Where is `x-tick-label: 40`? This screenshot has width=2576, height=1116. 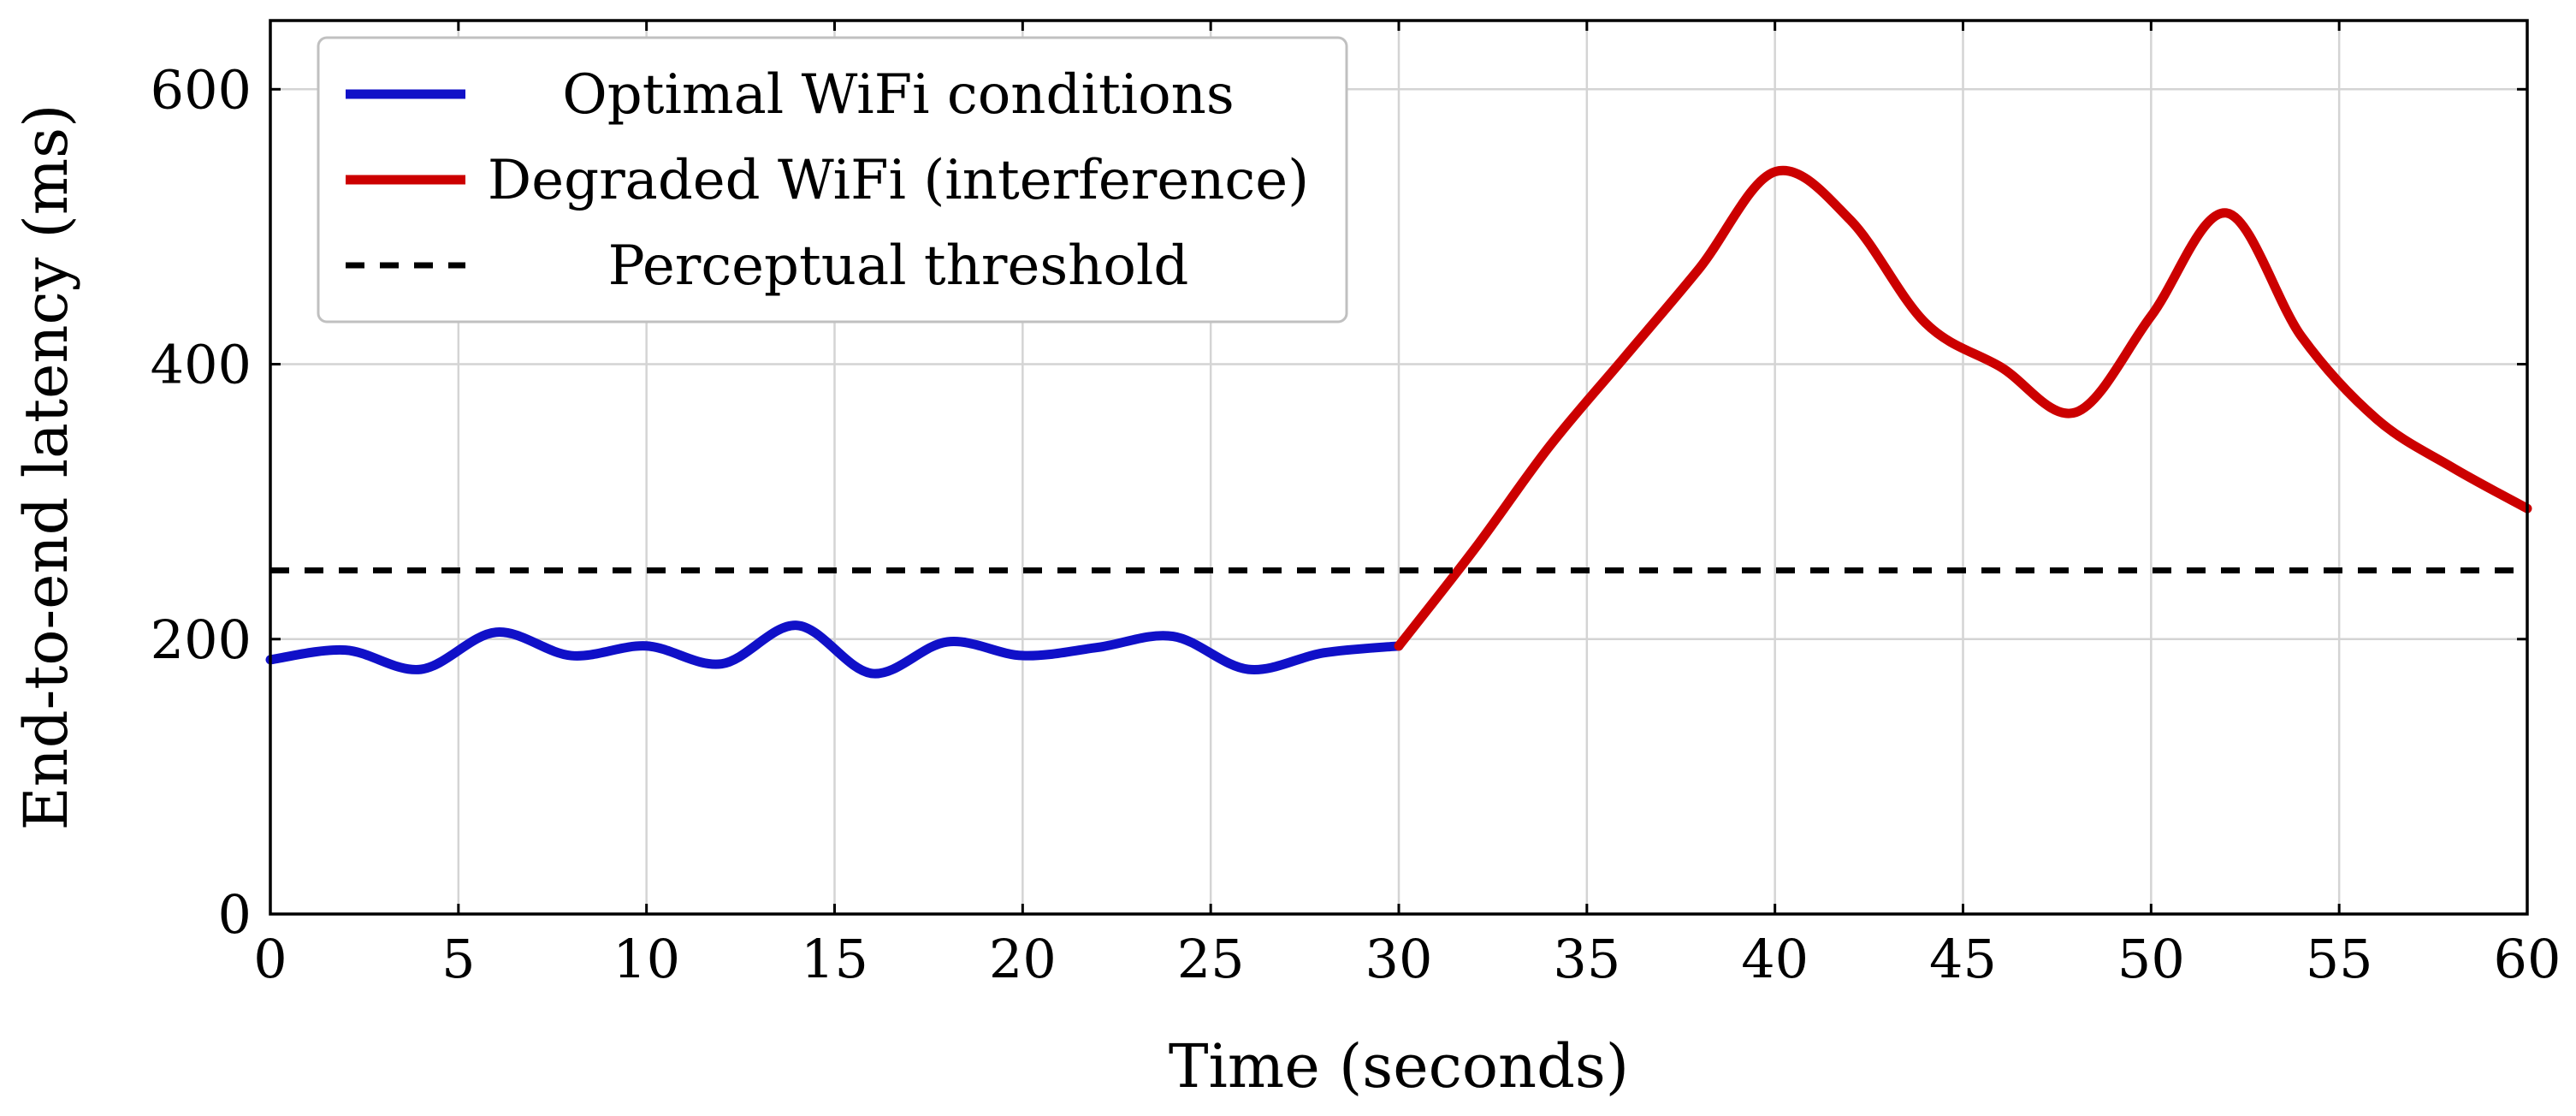 x-tick-label: 40 is located at coordinates (1775, 959).